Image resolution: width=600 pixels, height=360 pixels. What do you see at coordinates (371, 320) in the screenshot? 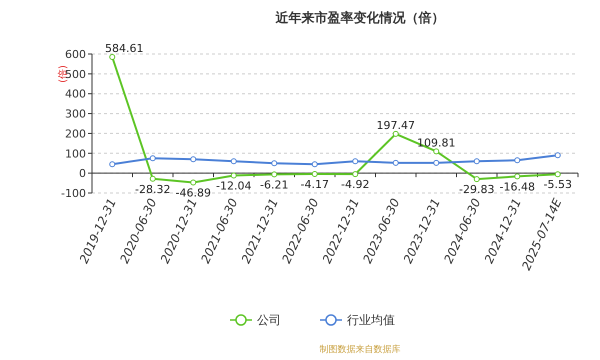
I see `legend-label: 行业均值` at bounding box center [371, 320].